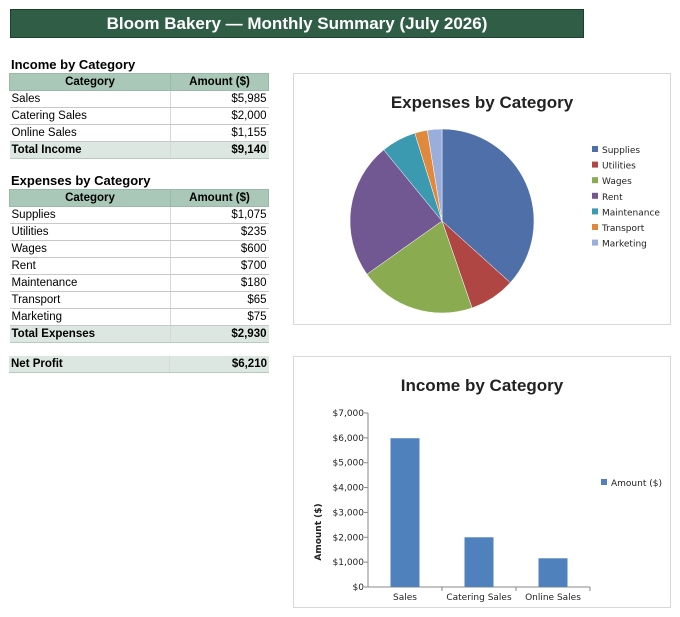 This screenshot has height=617, width=680. I want to click on total-income-value: $9,140, so click(219, 150).